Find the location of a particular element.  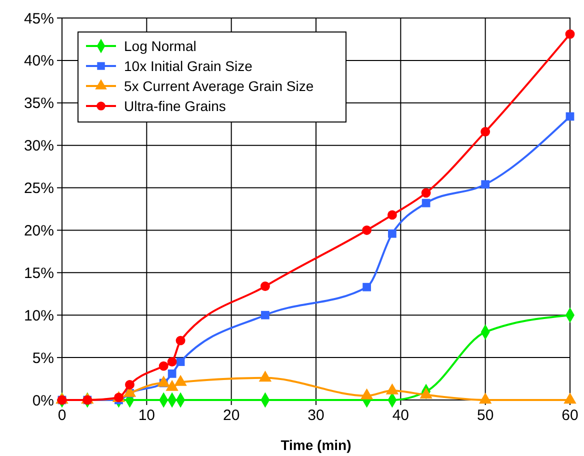

legend-label: 5x Current Average Grain Size is located at coordinates (219, 86).